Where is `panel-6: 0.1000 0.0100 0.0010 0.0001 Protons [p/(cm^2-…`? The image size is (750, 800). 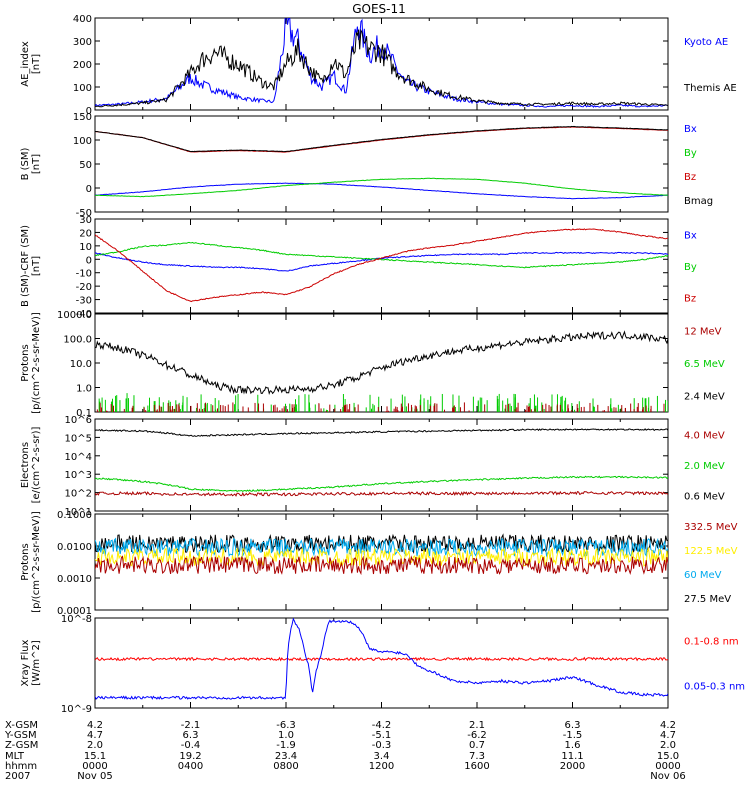 panel-6: 0.1000 0.0100 0.0010 0.0001 Protons [p/(cm^2-… is located at coordinates (379, 563).